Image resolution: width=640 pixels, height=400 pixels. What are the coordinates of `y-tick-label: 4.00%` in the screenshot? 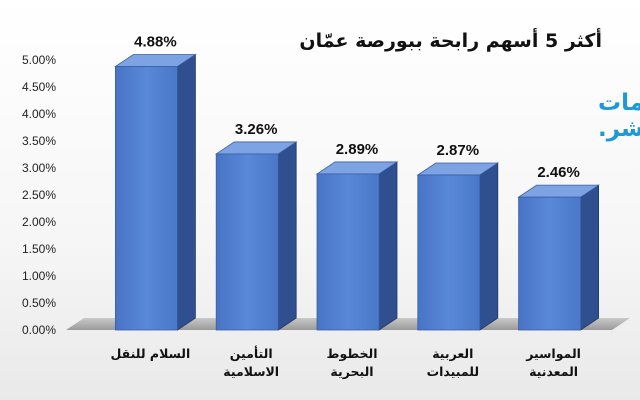 It's located at (39, 114).